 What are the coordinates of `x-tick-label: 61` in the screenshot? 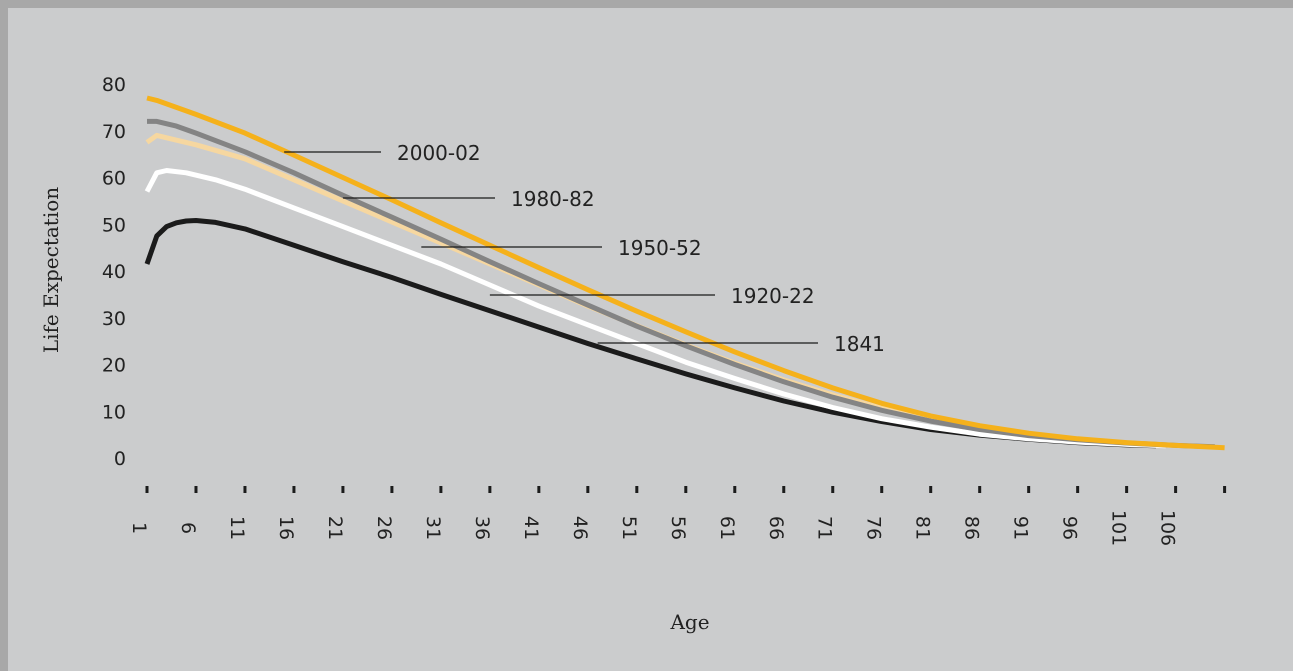 It's located at (727, 528).